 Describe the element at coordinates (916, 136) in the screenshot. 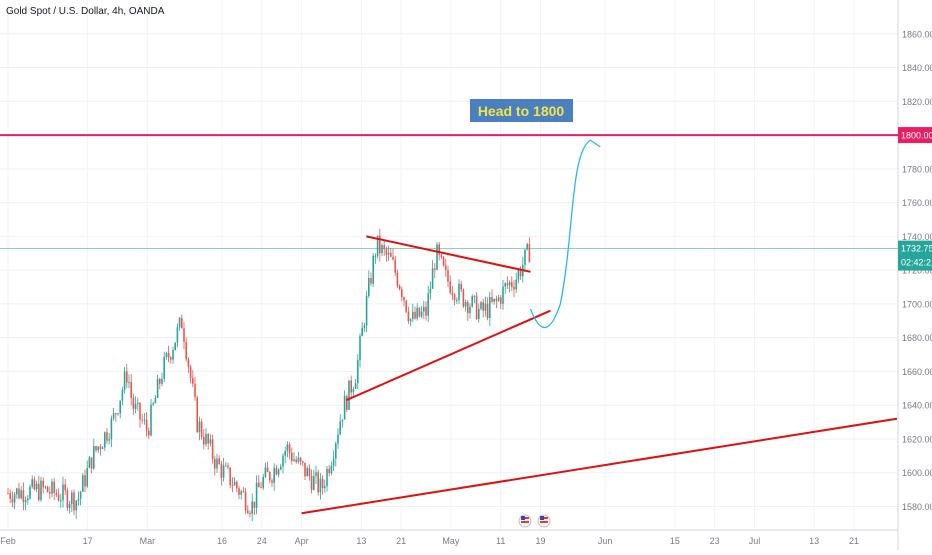

I see `level-price-label: 1800.000` at that location.